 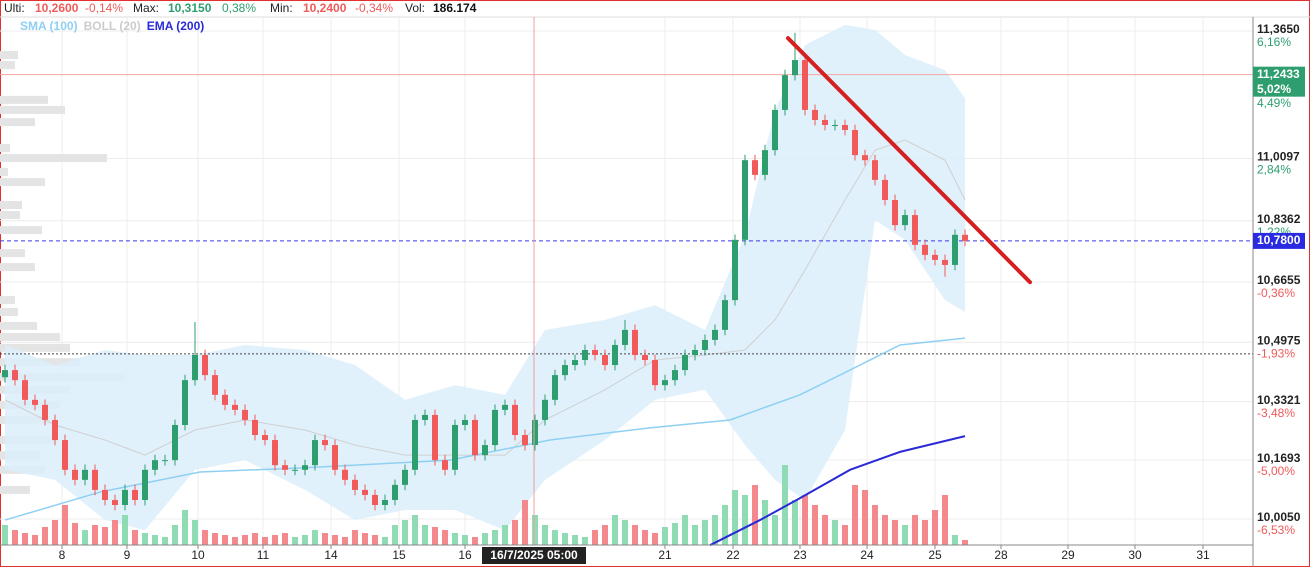 What do you see at coordinates (325, 8) in the screenshot?
I see `header-value: 10,2400` at bounding box center [325, 8].